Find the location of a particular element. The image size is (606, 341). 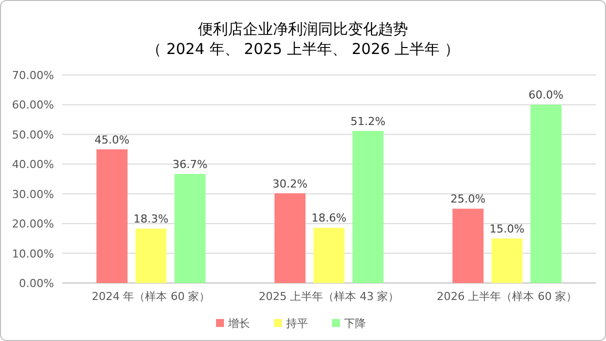

x-tick-label: 2024 年（样本 60 家） is located at coordinates (151, 296).